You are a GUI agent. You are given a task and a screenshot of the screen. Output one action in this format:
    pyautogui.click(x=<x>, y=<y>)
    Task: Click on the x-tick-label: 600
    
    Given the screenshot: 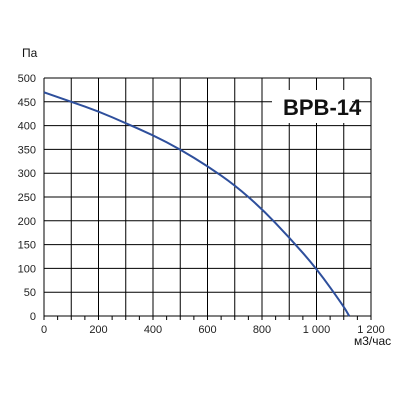 What is the action you would take?
    pyautogui.click(x=207, y=330)
    